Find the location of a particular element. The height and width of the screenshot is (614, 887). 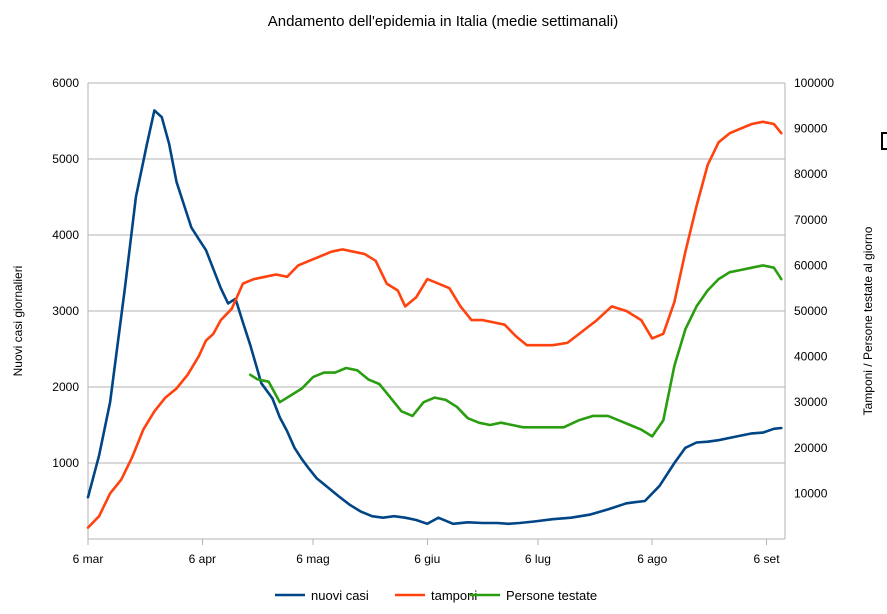

legend-label: Persone testate is located at coordinates (551, 595).